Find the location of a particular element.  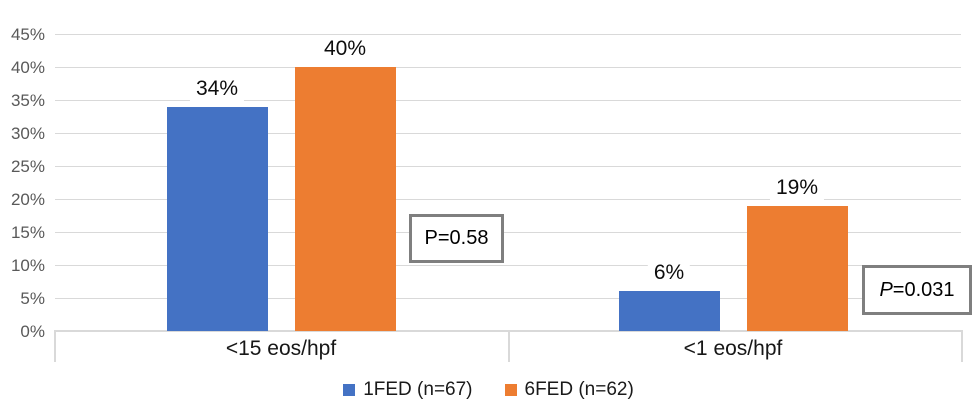

y-axis-tick-label: 30% is located at coordinates (27, 133).